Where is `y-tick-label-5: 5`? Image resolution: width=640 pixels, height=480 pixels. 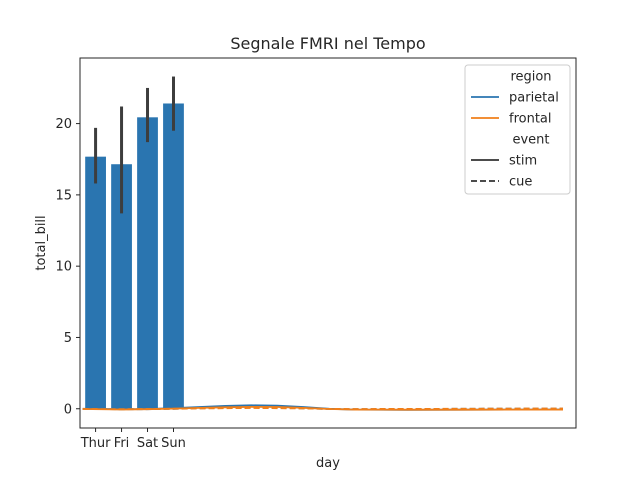
y-tick-label-5: 5 is located at coordinates (68, 338).